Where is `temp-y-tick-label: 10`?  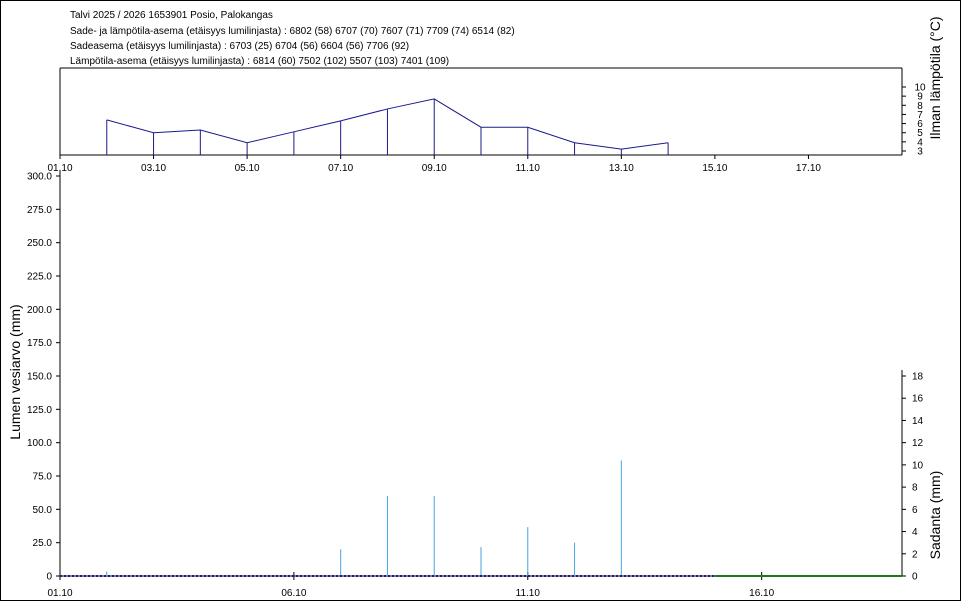
temp-y-tick-label: 10 is located at coordinates (920, 88).